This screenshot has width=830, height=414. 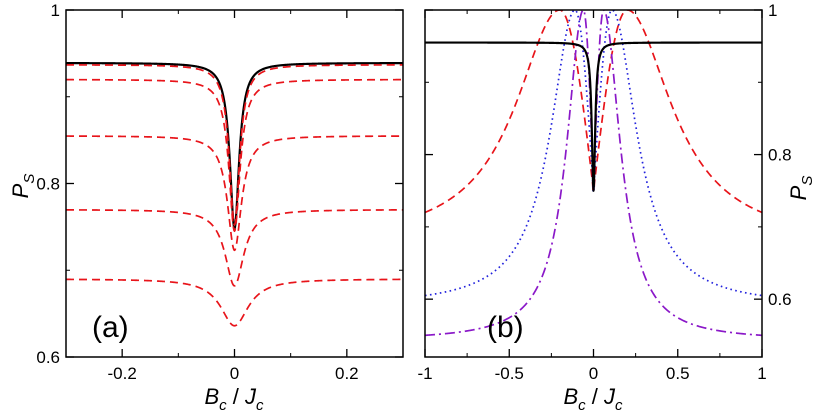 I want to click on x-tick-label: -0.5, so click(x=509, y=373).